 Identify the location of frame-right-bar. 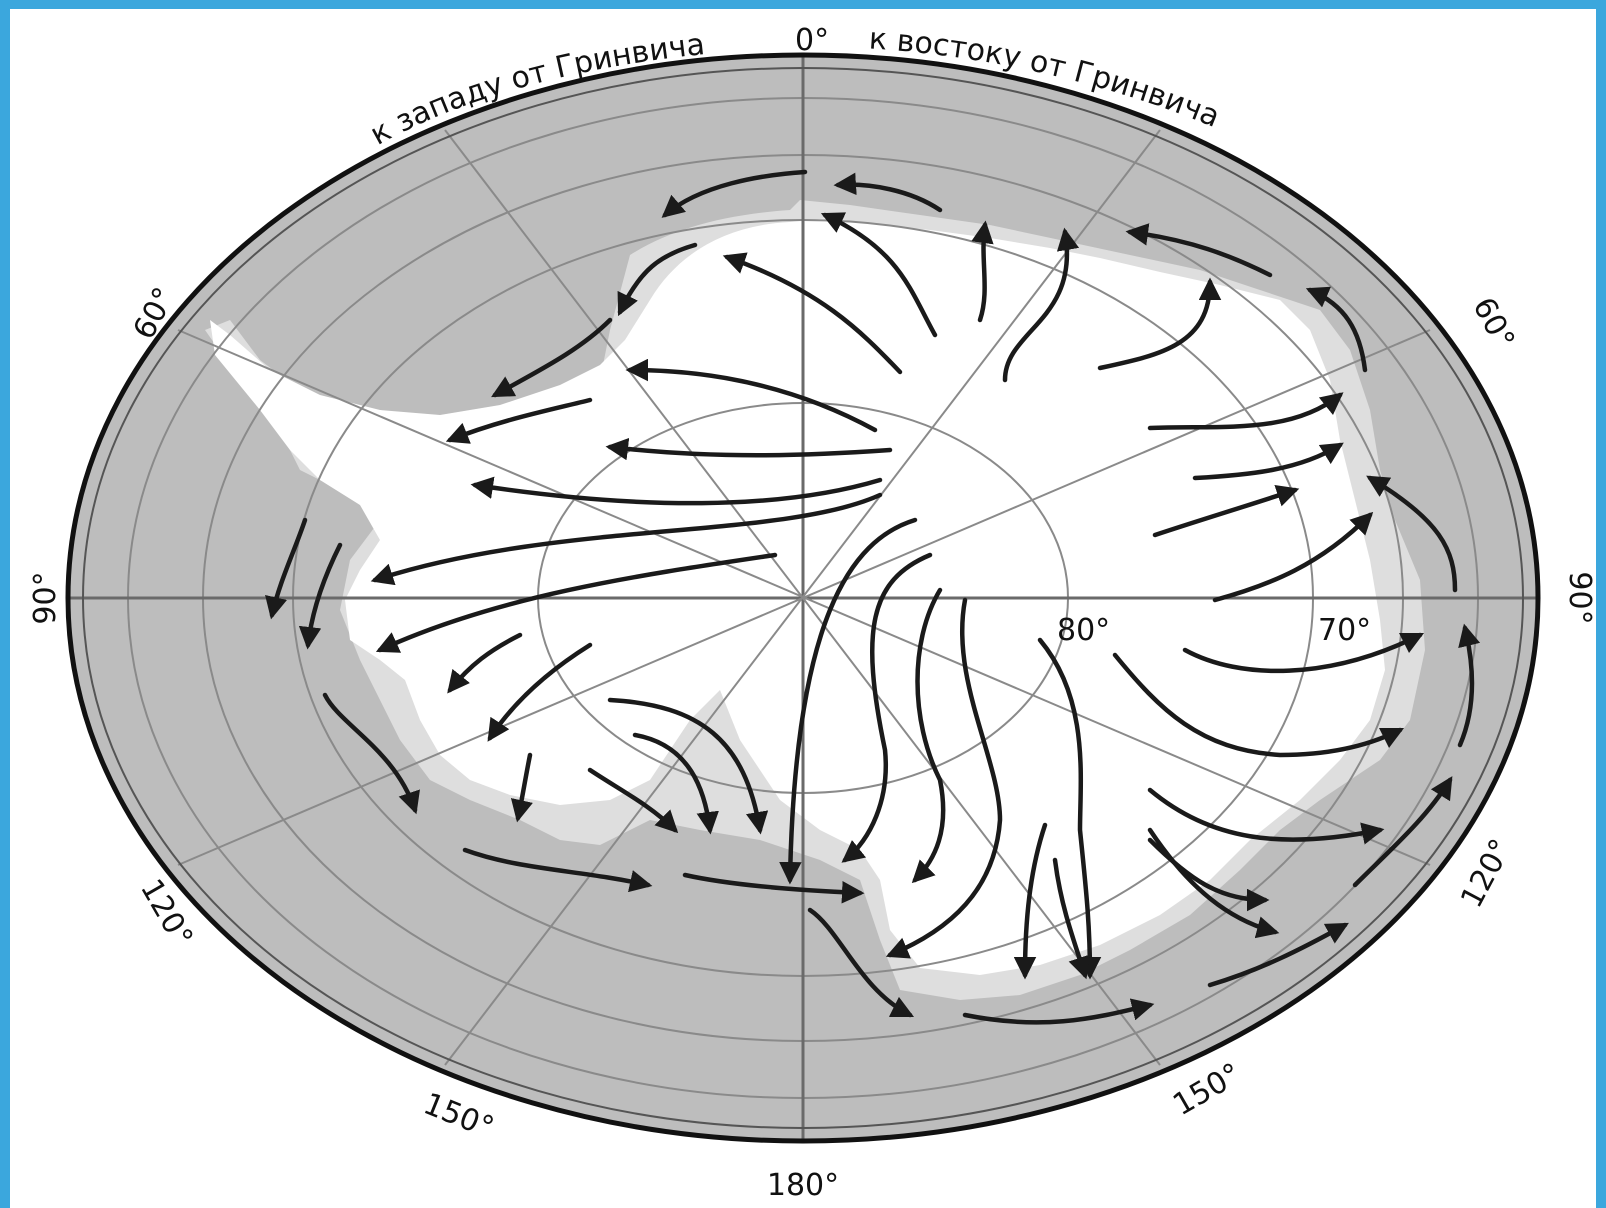
(1601, 604).